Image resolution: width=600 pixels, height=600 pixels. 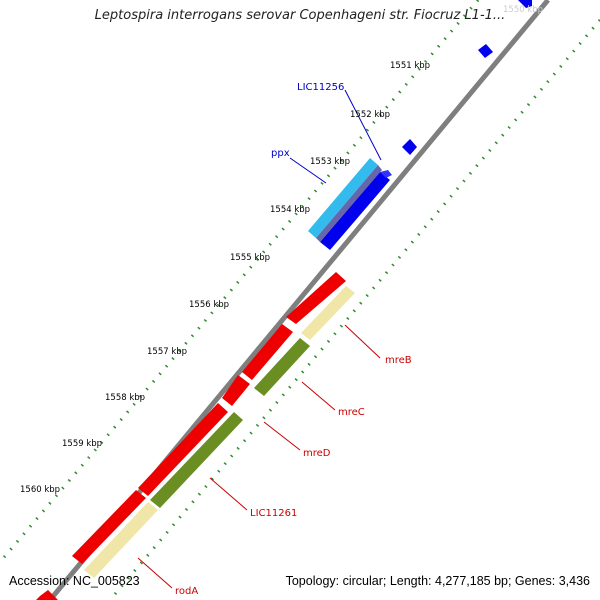 I want to click on gene-label-rodA: rodA, so click(x=186, y=591).